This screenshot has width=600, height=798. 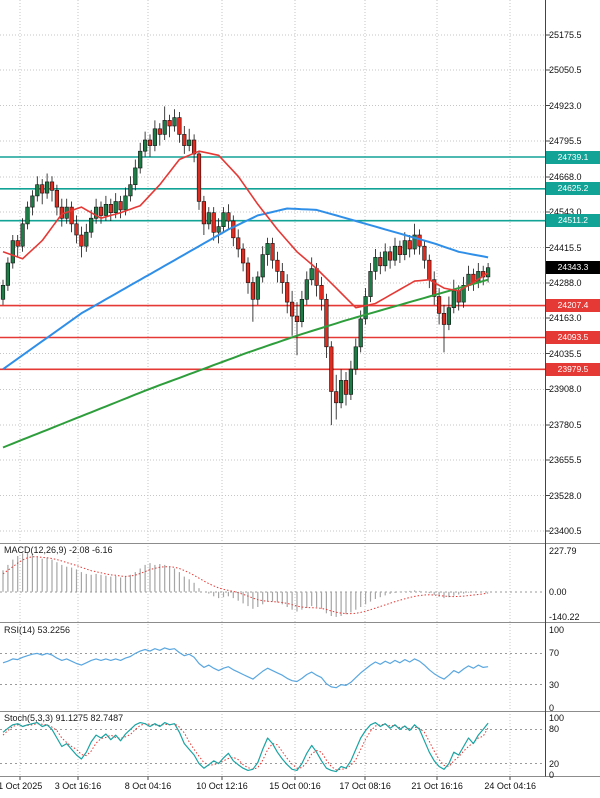 I want to click on resistance-price-badge: 24739.1, so click(x=573, y=157).